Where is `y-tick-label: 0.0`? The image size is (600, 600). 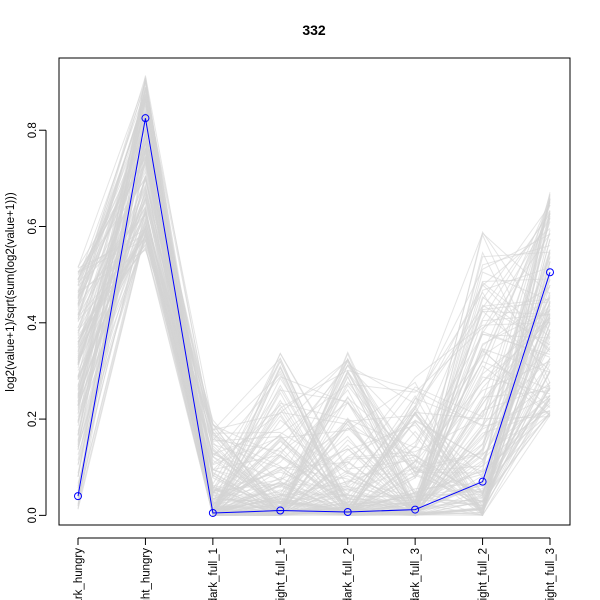
y-tick-label: 0.0 is located at coordinates (33, 515).